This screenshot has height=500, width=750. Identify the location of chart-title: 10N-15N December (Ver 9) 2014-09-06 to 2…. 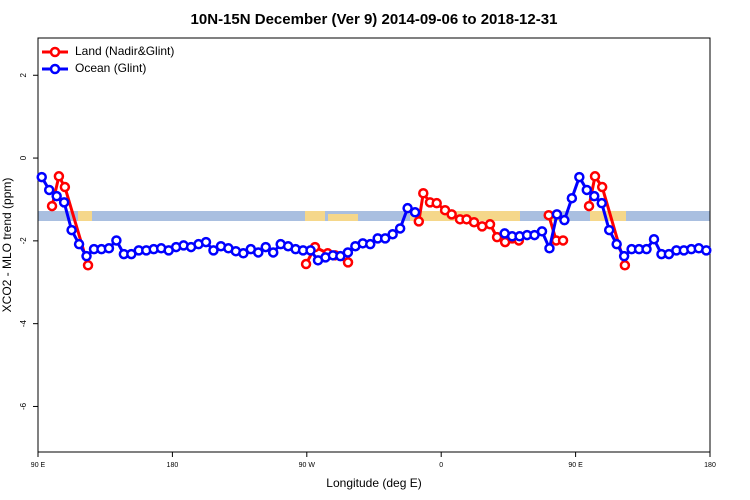
(374, 19).